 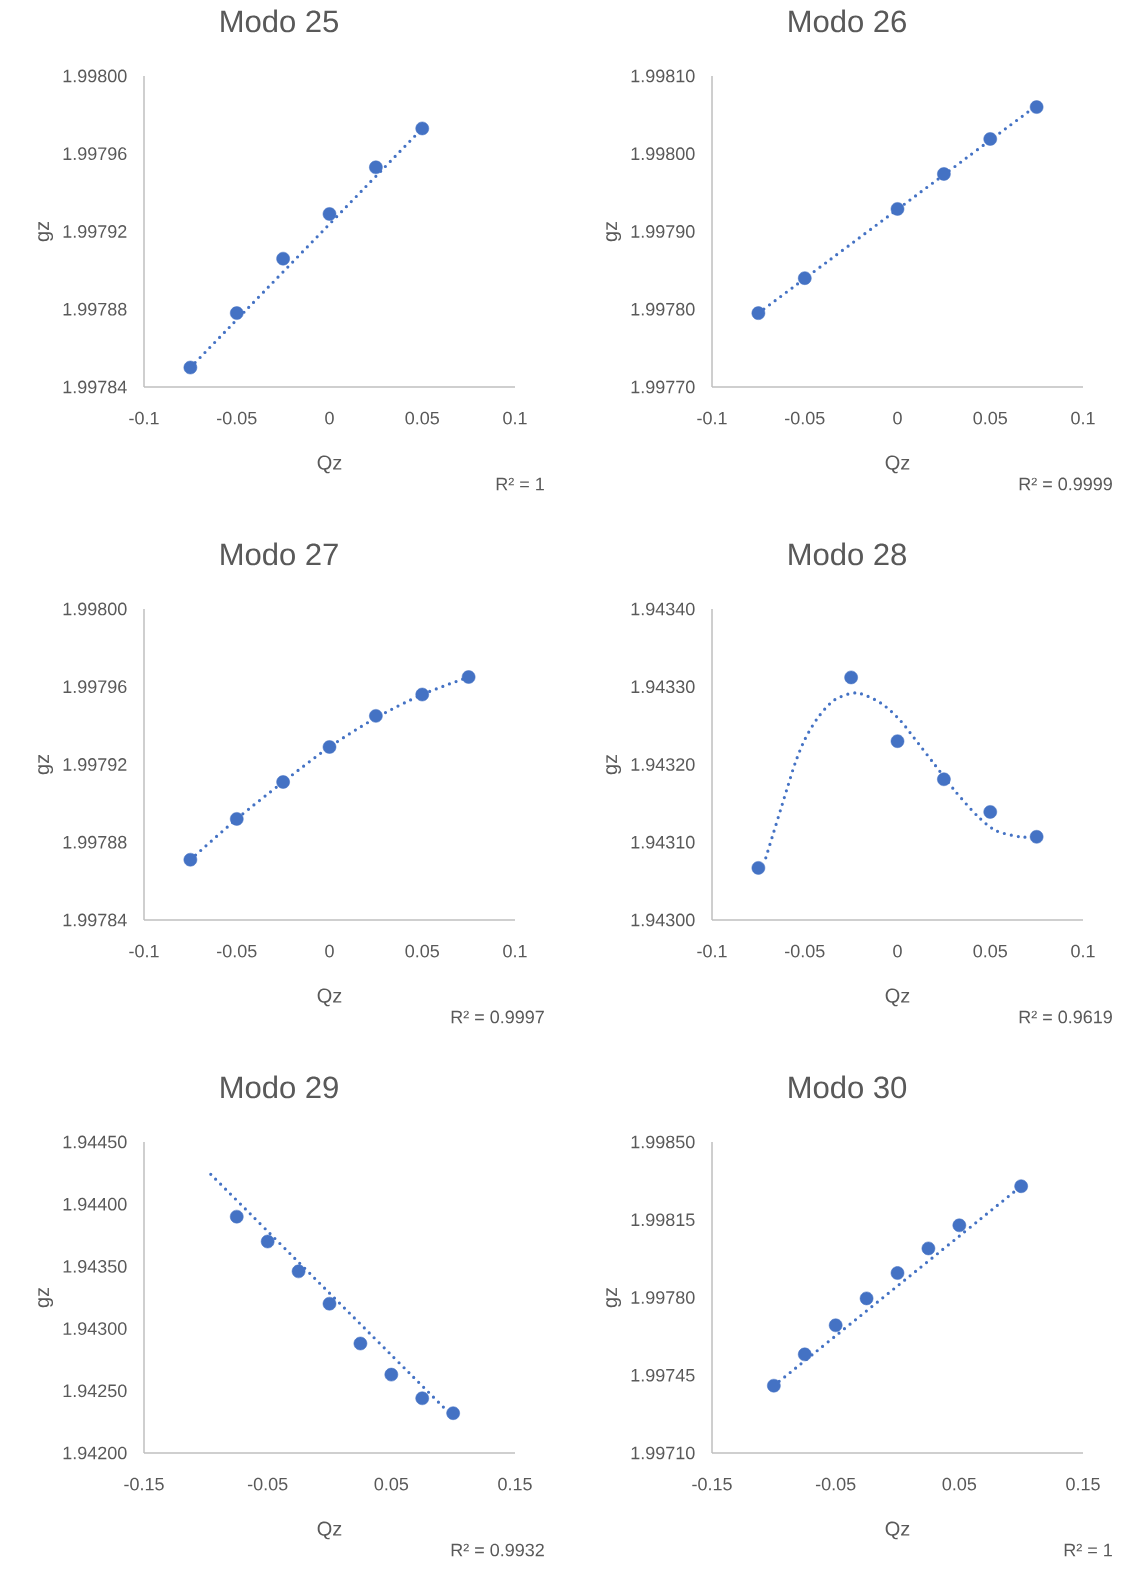 I want to click on text: R² = 1, so click(x=520, y=484).